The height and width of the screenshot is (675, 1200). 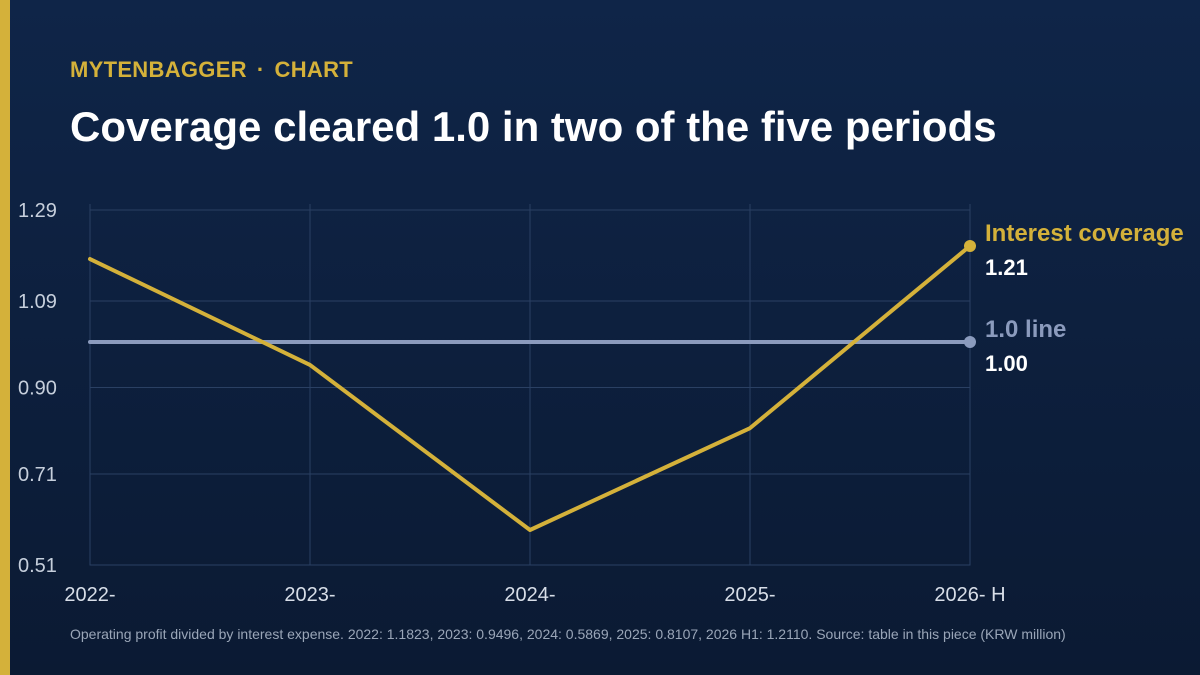 I want to click on coverage-end-value: 1.21, so click(x=1006, y=267).